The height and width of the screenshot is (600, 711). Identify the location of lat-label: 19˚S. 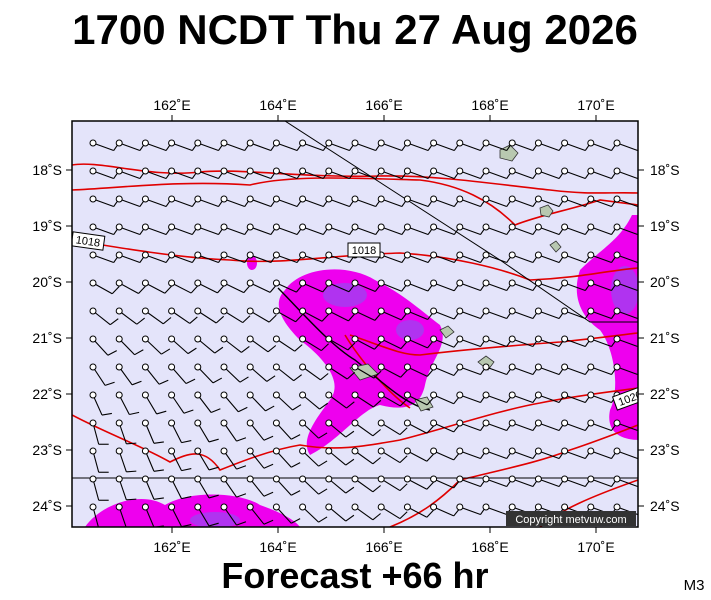
(47, 226).